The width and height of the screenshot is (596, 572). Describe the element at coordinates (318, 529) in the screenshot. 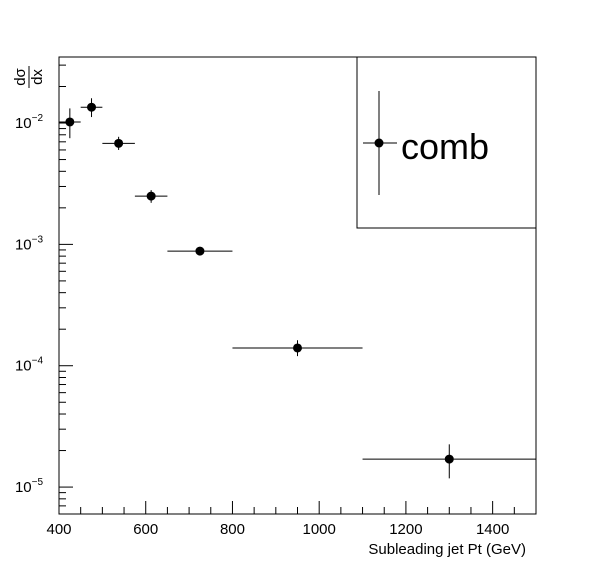

I see `x-tick-label: 1000` at that location.